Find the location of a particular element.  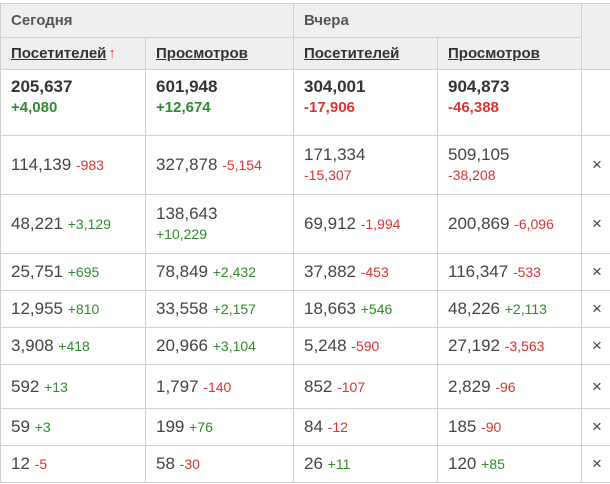

group-today-header: Сегодня is located at coordinates (147, 20).